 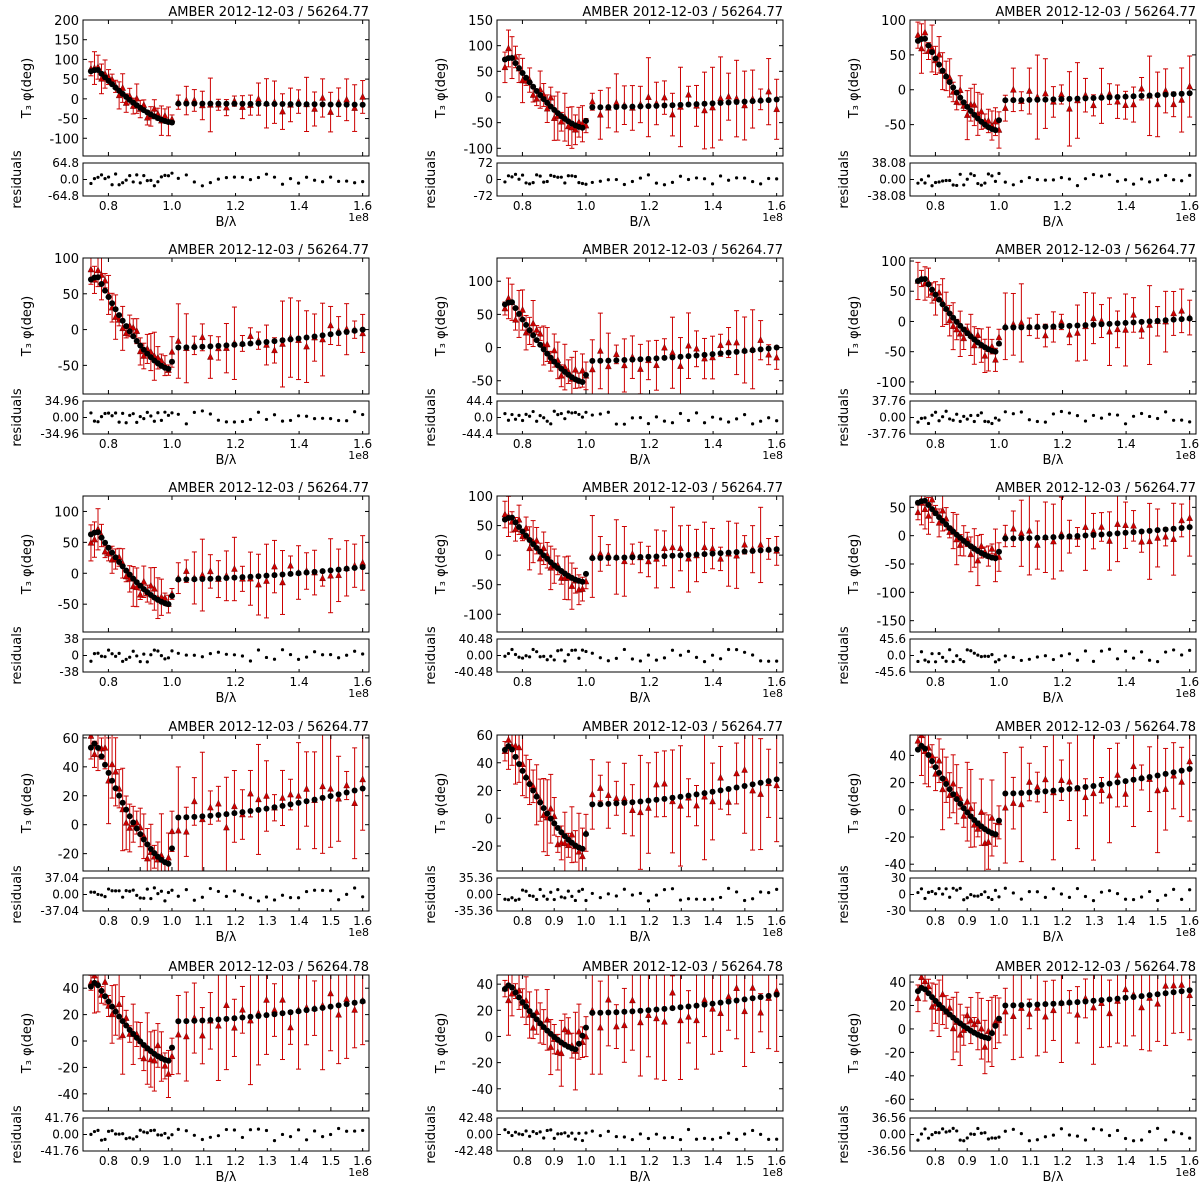 I want to click on x-tick-label: 1.0, so click(x=585, y=921).